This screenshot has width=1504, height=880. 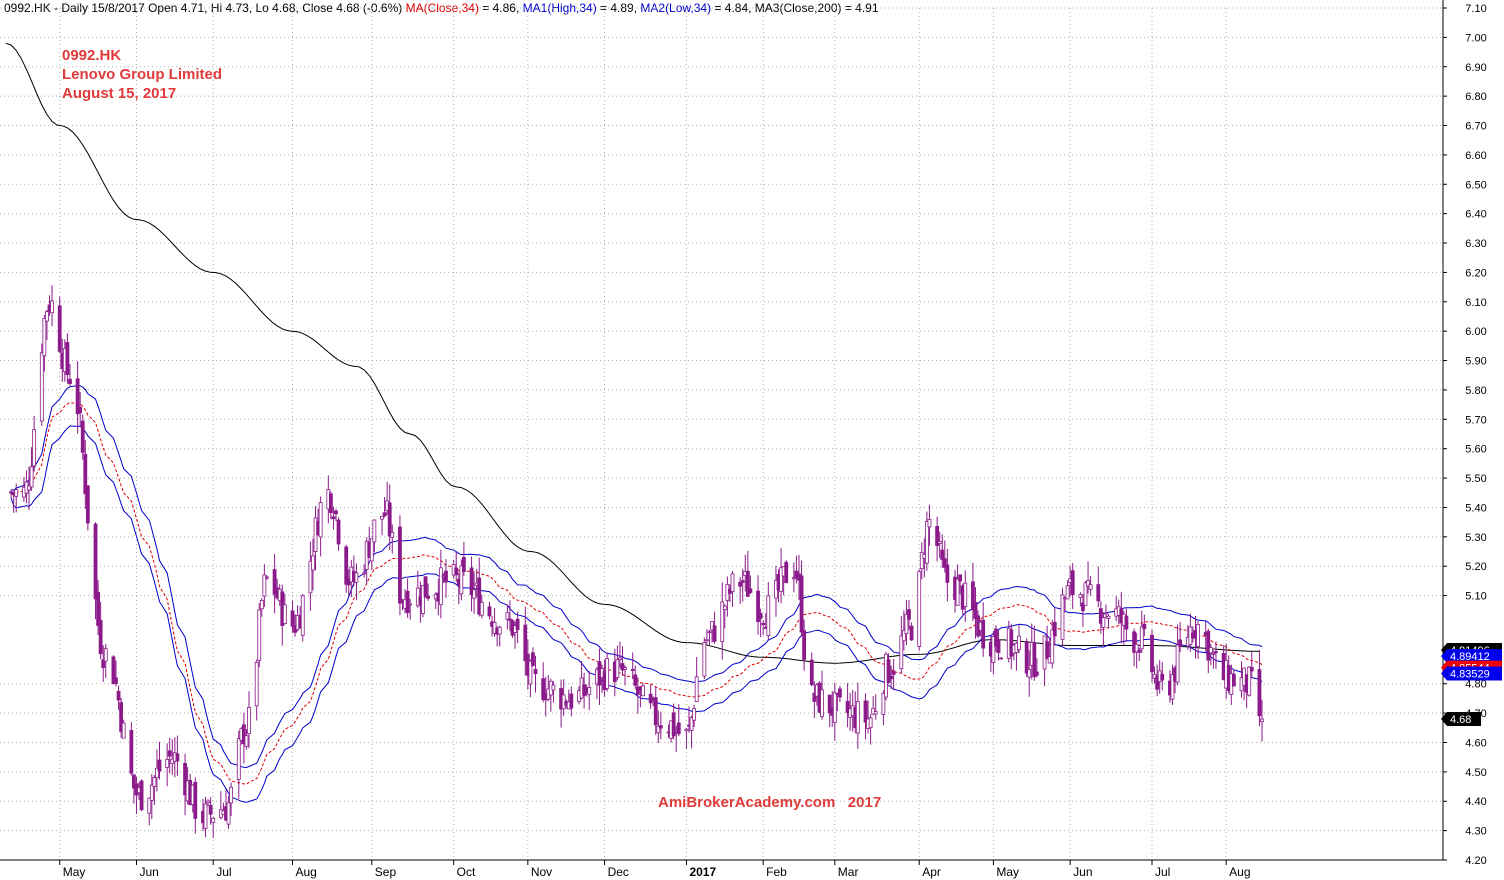 I want to click on ma-high-value: = 4.89,, so click(x=618, y=8).